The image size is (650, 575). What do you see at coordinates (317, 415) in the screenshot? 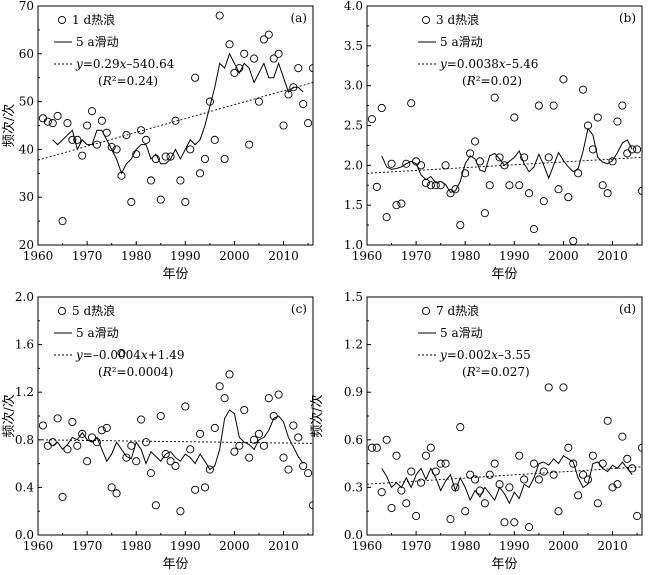
I see `y-axis-label: 频次/次` at bounding box center [317, 415].